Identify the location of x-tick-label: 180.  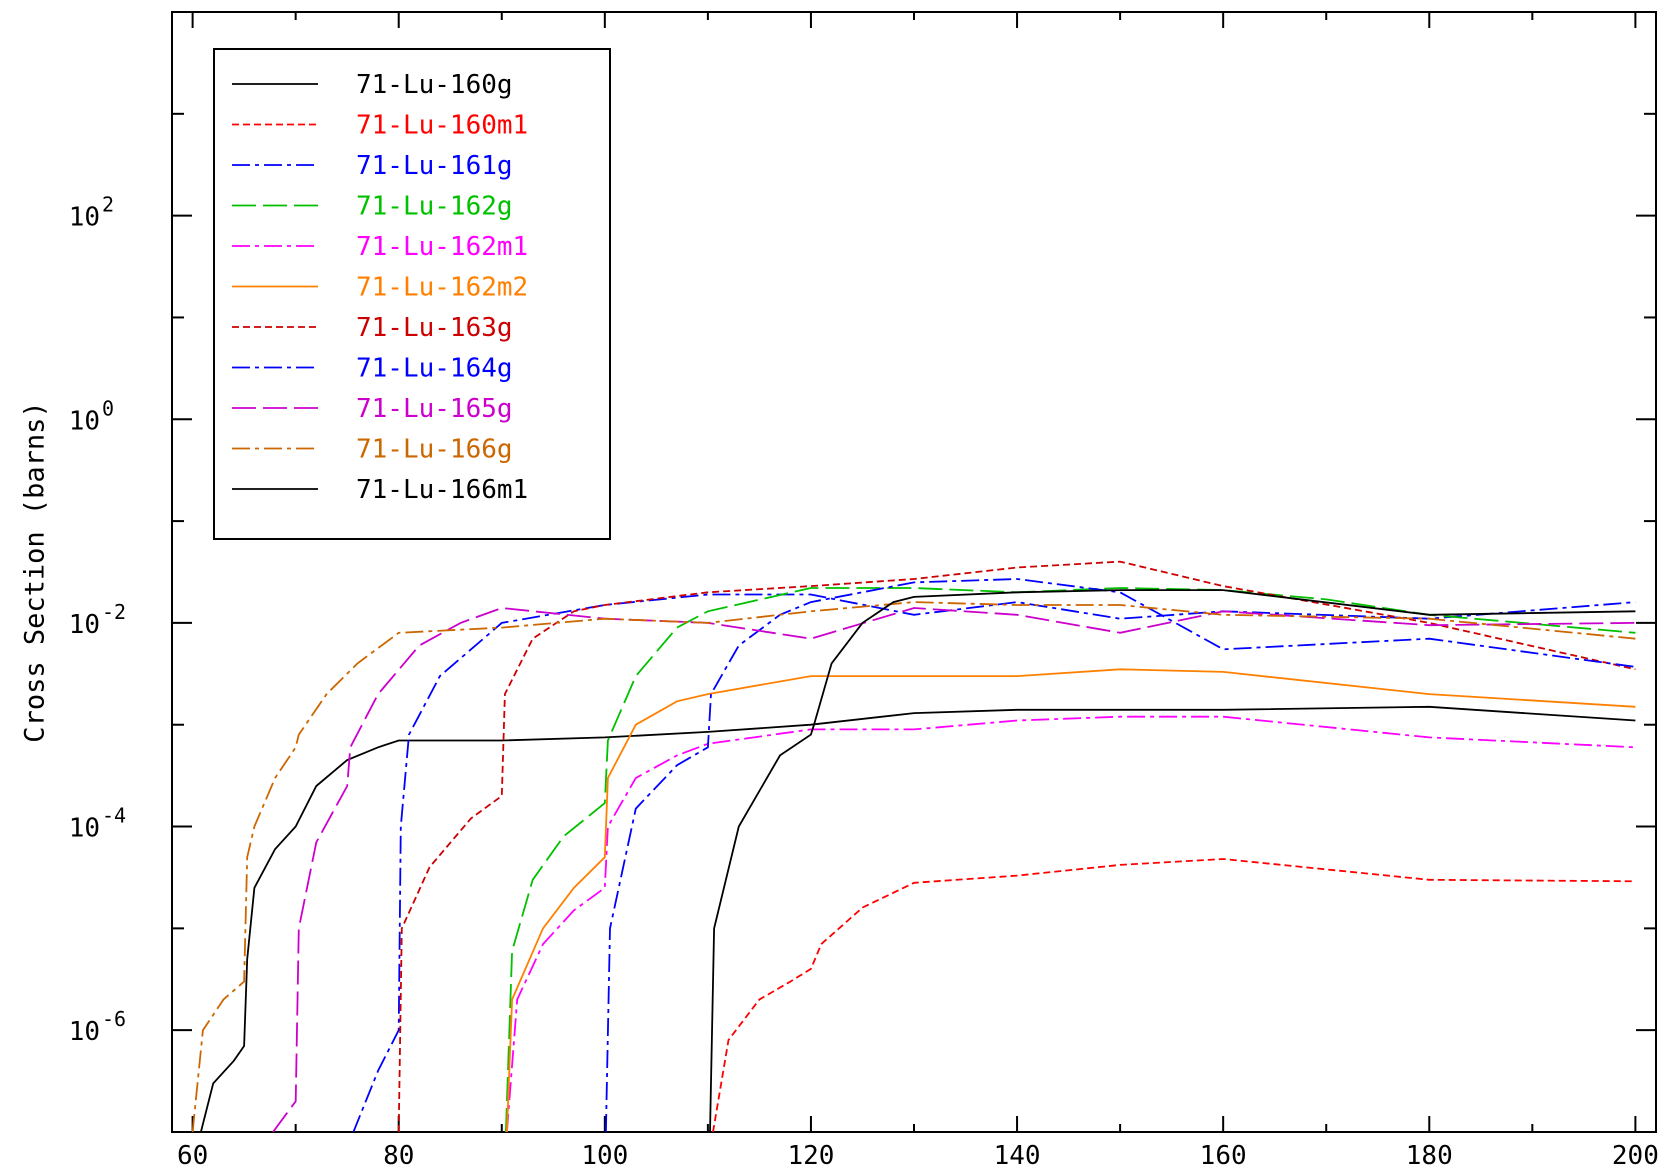
(1429, 1156).